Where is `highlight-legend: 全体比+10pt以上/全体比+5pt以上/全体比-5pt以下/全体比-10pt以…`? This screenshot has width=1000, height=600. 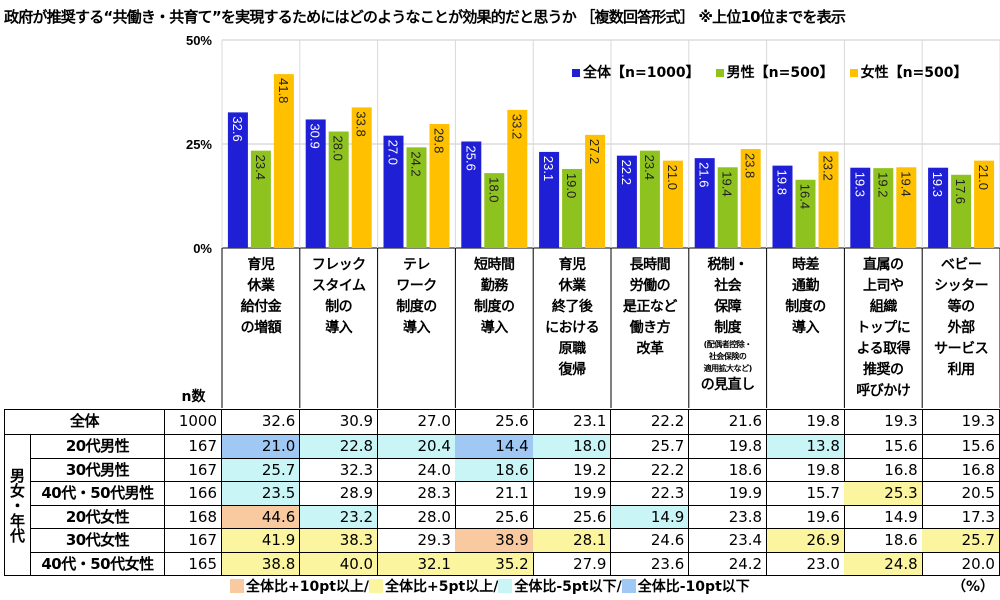
highlight-legend: 全体比+10pt以上/全体比+5pt以上/全体比-5pt以下/全体比-10pt以… is located at coordinates (490, 586).